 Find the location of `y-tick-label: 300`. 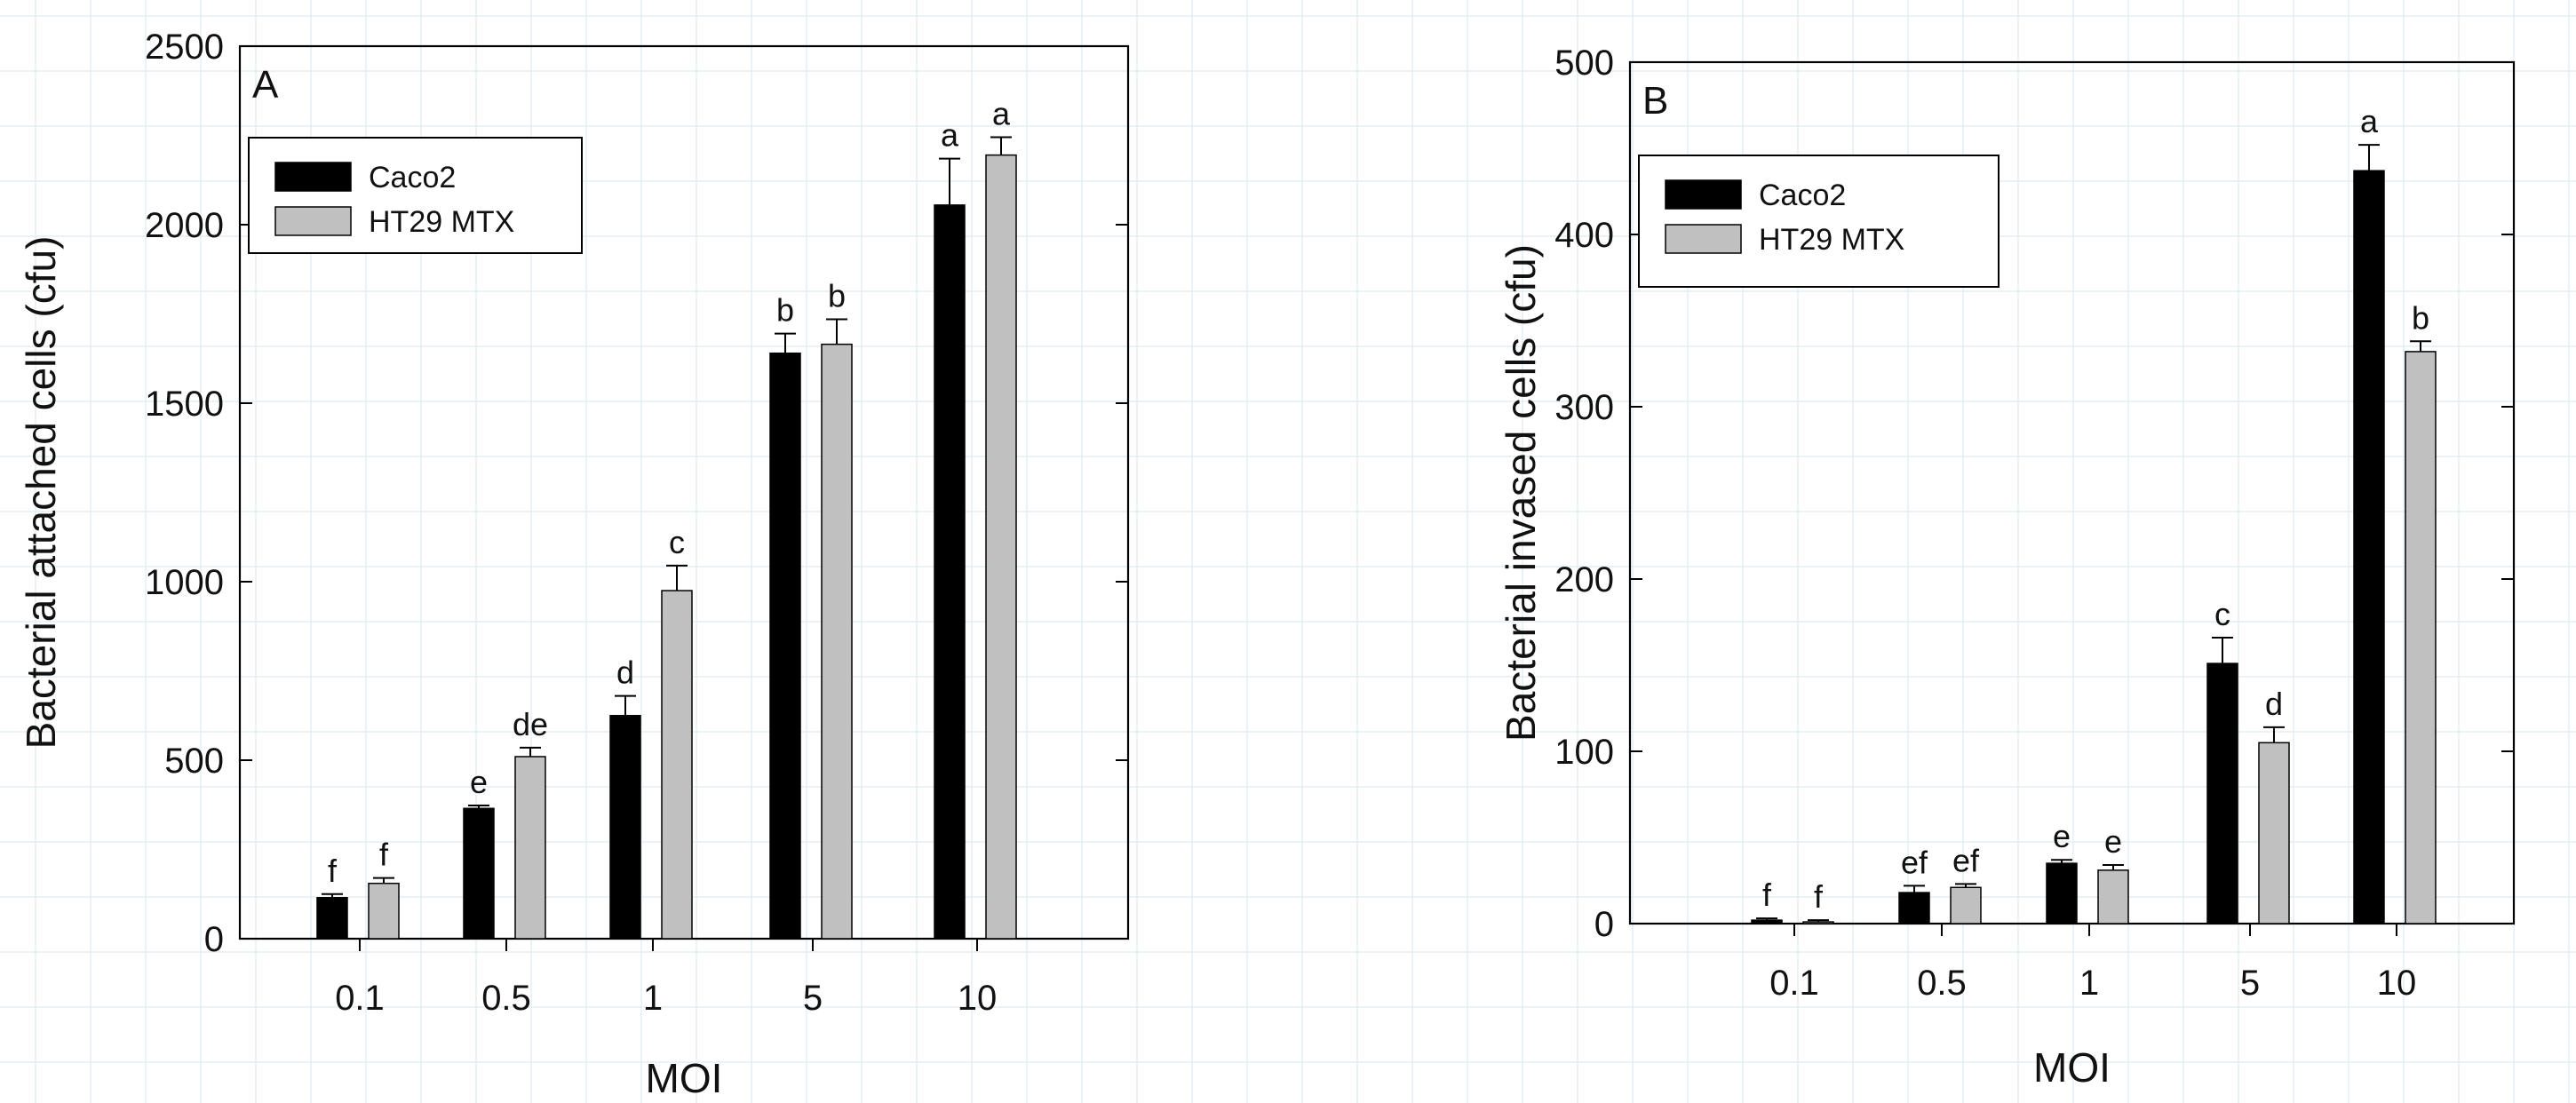

y-tick-label: 300 is located at coordinates (1584, 407).